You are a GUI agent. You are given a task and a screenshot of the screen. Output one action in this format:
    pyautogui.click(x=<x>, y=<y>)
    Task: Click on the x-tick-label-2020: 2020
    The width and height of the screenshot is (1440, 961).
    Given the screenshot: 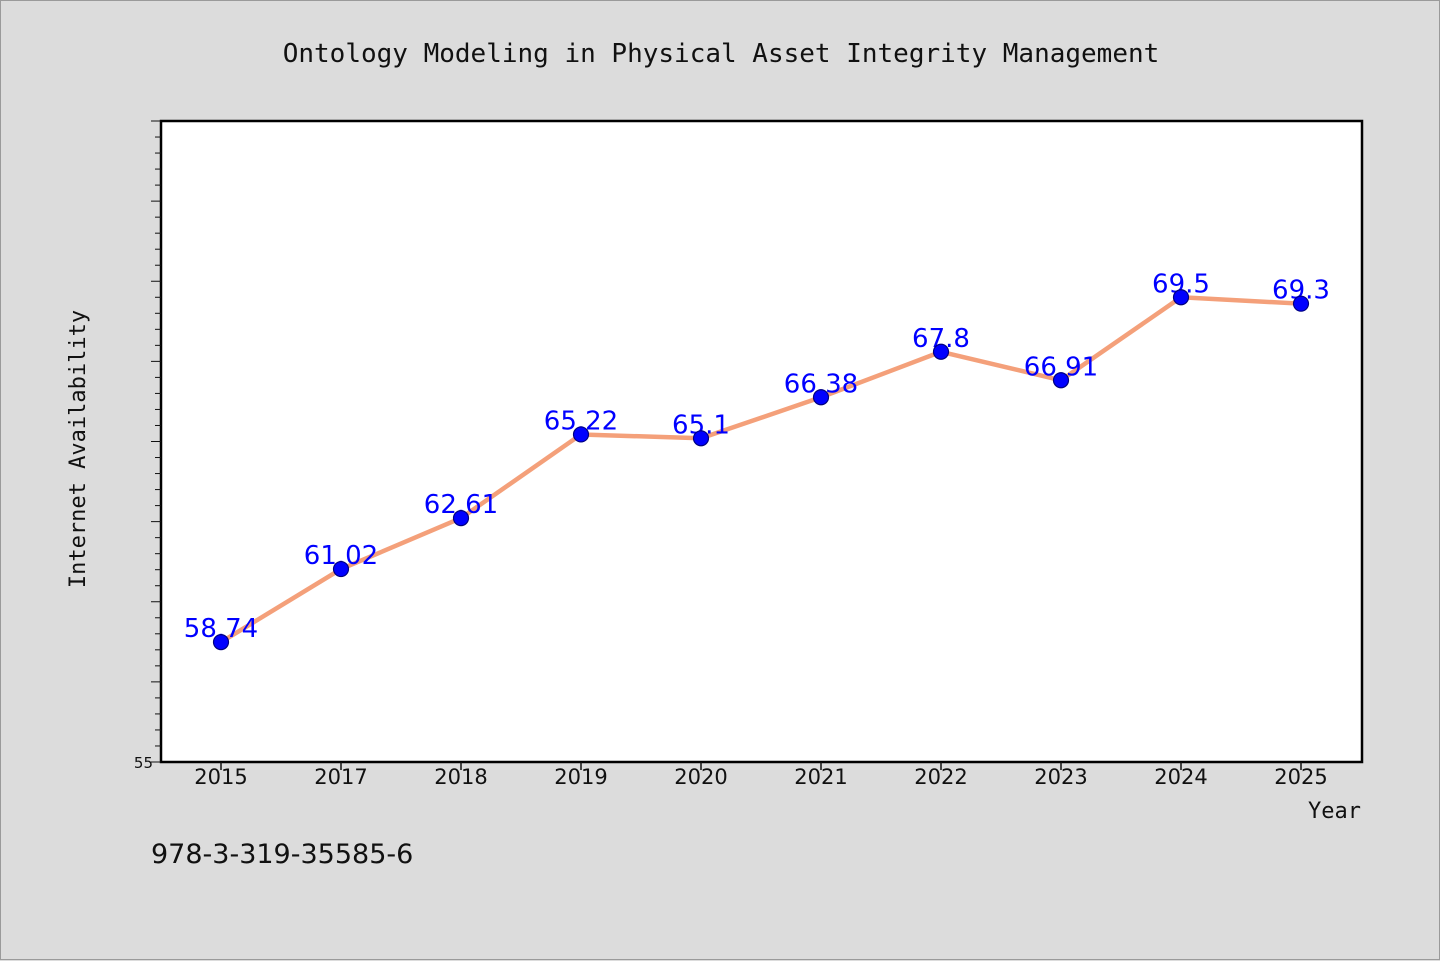 What is the action you would take?
    pyautogui.click(x=700, y=777)
    